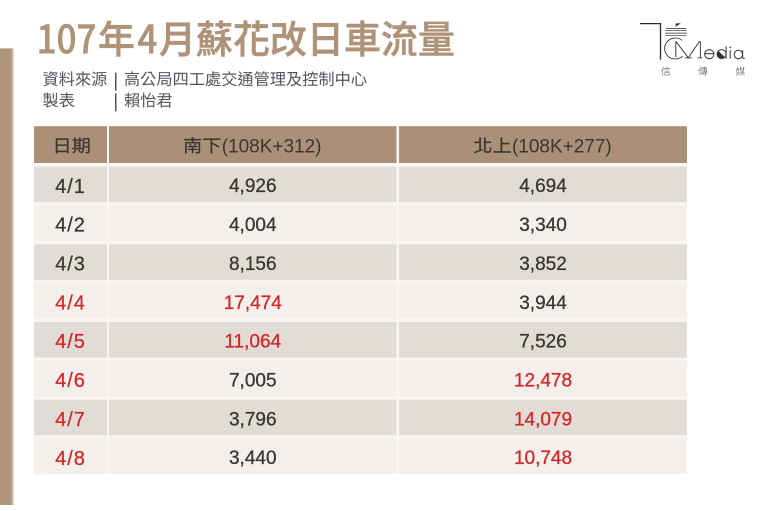 Image resolution: width=768 pixels, height=511 pixels. I want to click on svg-text: 4,926, so click(253, 186).